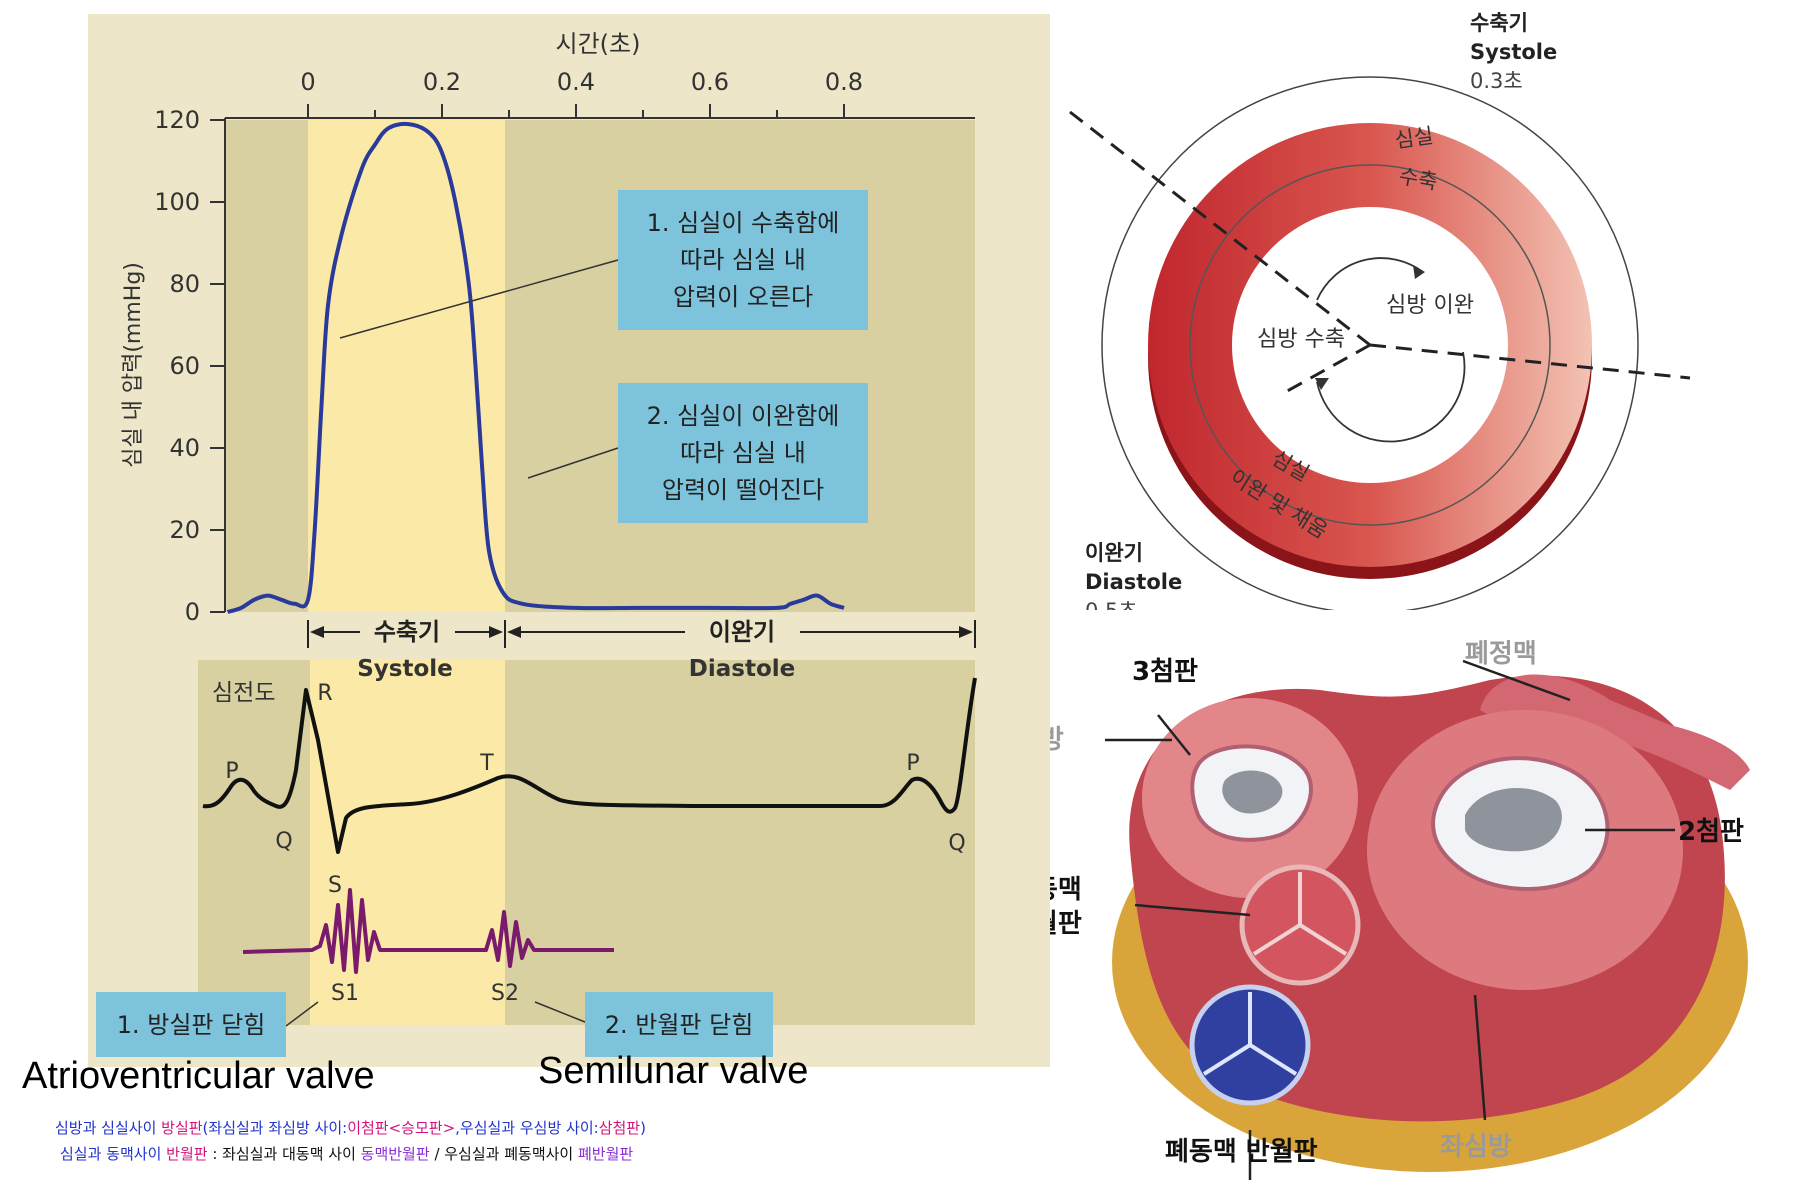  I want to click on ventricular-pressure-curve, so click(536, 367).